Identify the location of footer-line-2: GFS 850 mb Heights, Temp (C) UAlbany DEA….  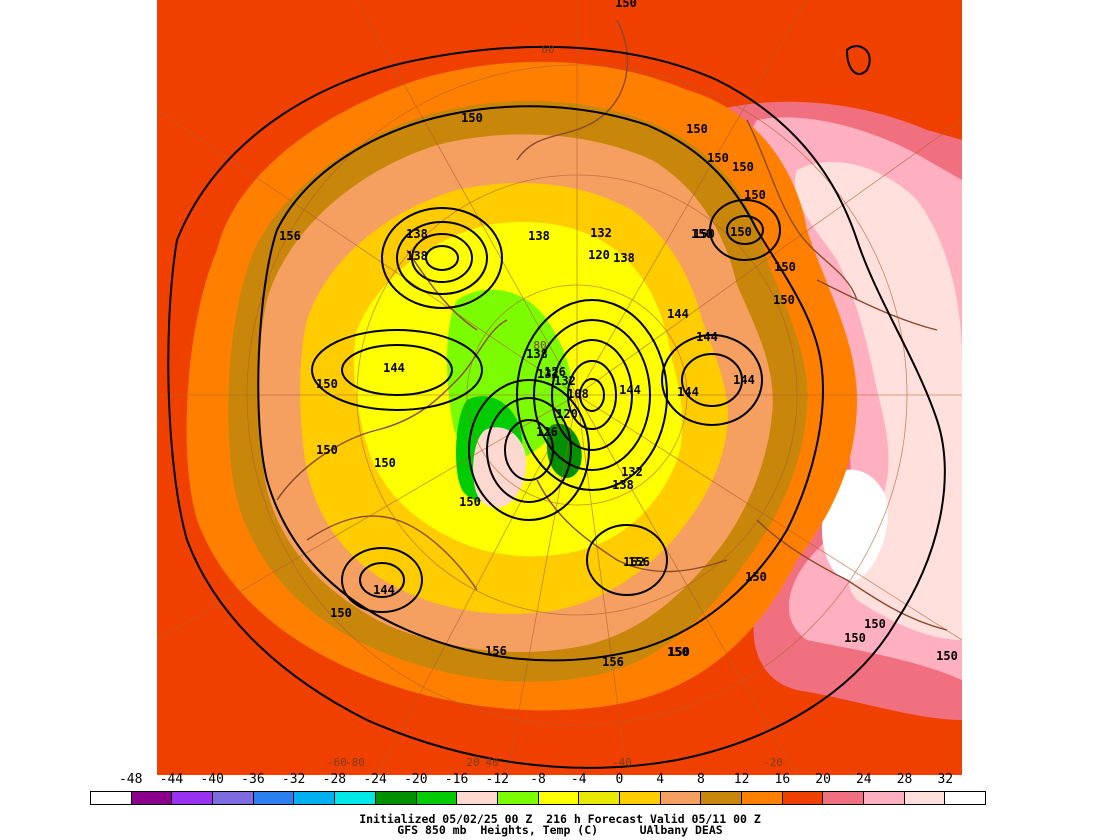
(560, 830).